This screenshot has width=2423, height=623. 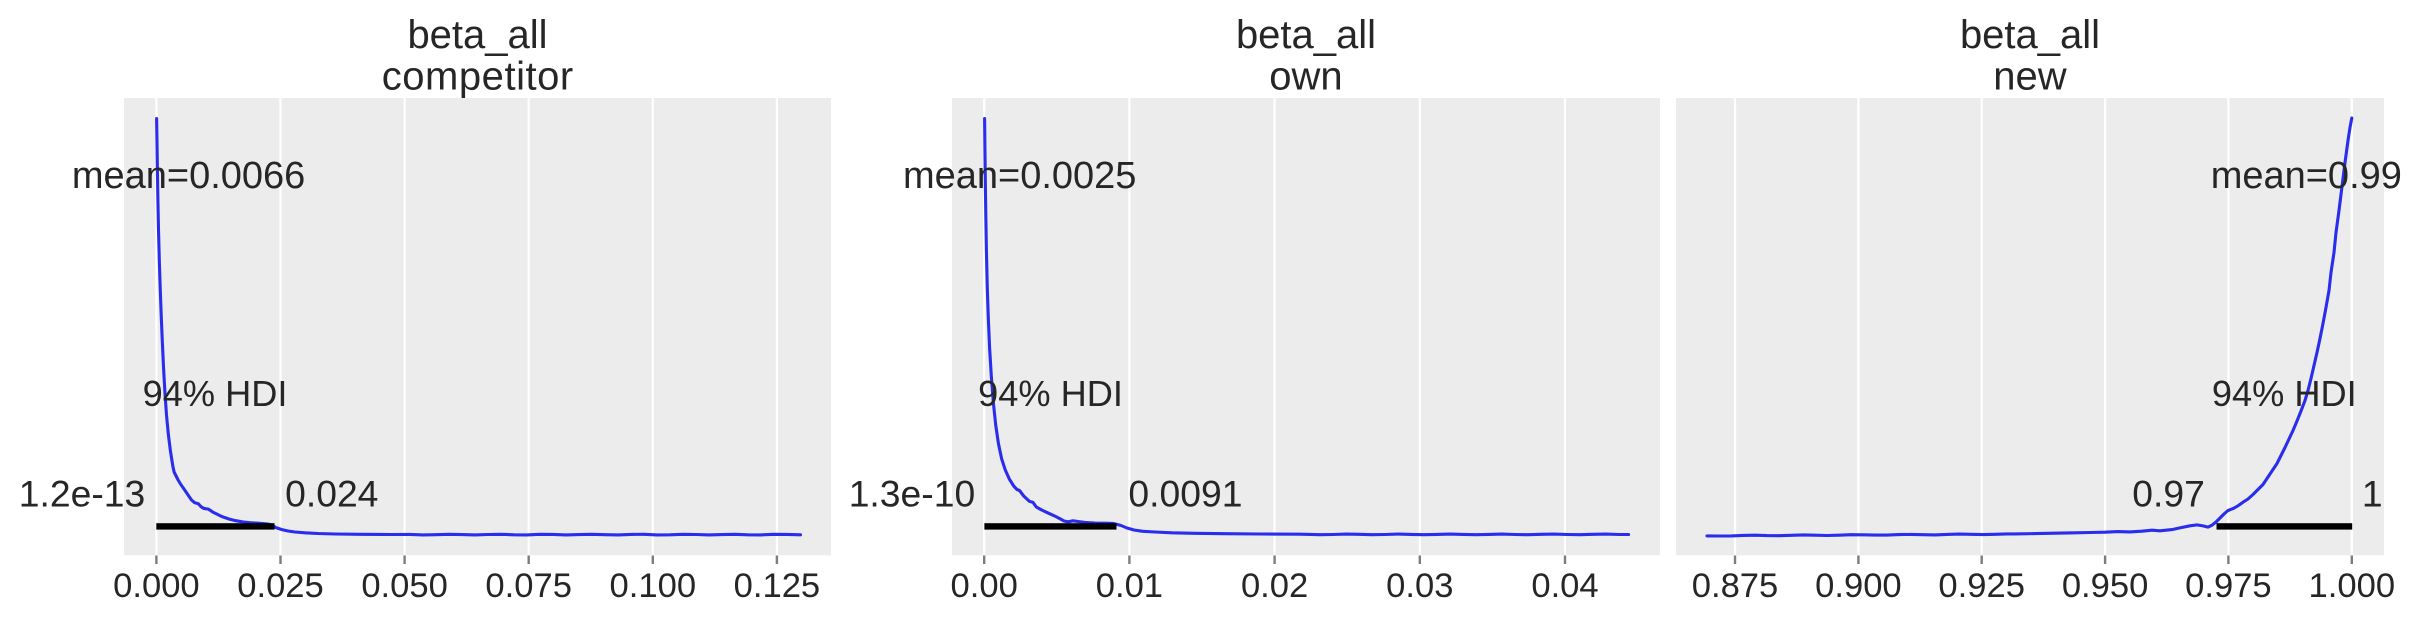 I want to click on svg-text: 0.100, so click(x=653, y=586).